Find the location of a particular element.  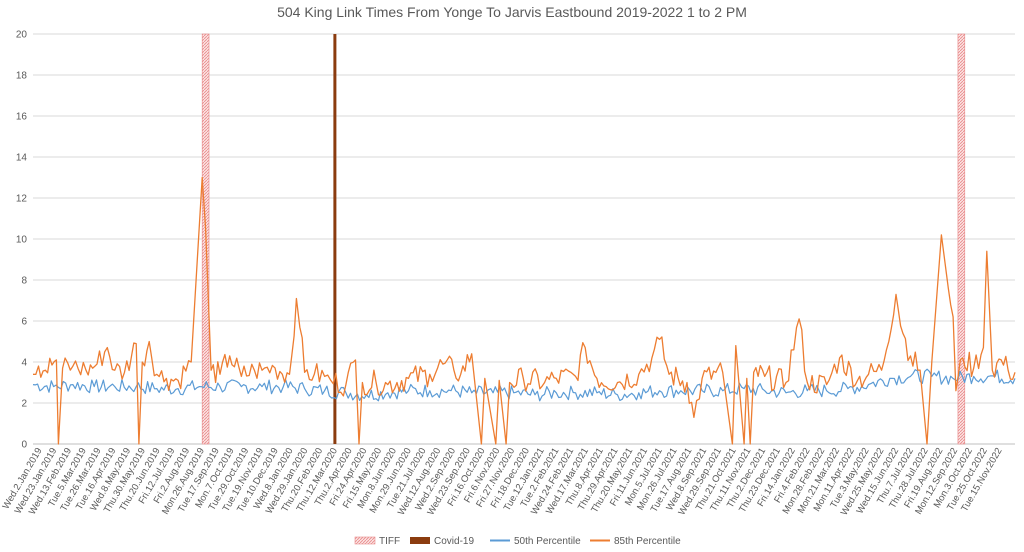

y-tick-label: 16 is located at coordinates (22, 117).